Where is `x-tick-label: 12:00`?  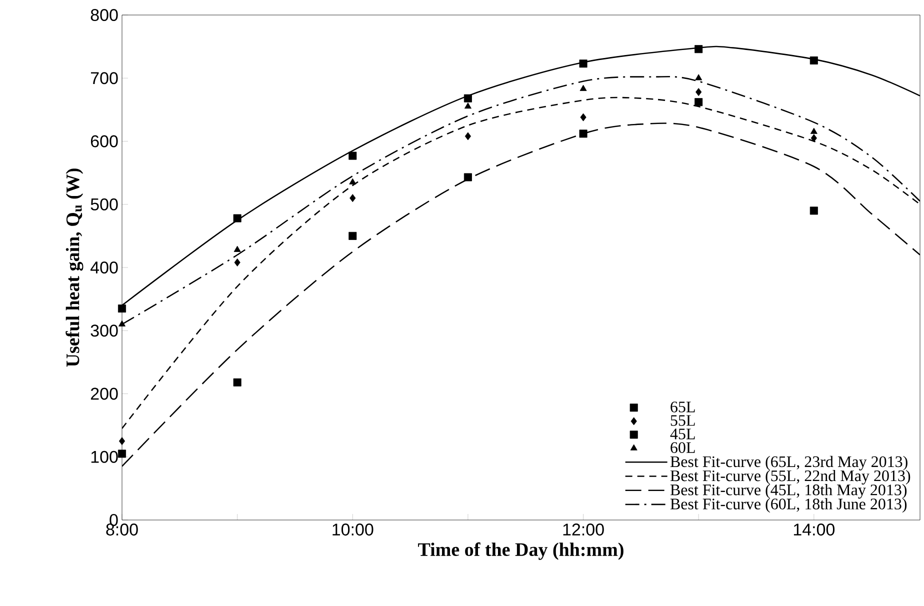 x-tick-label: 12:00 is located at coordinates (583, 530).